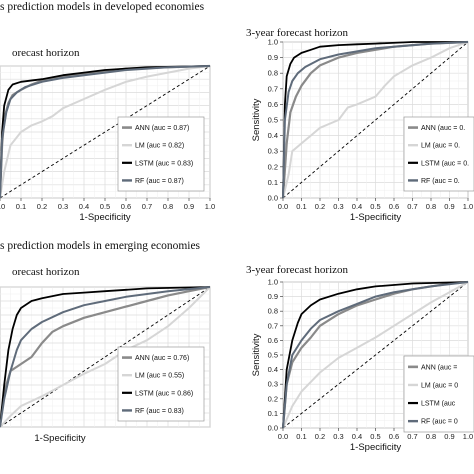 The width and height of the screenshot is (474, 474). Describe the element at coordinates (445, 163) in the screenshot. I see `legend-entry: LSTM (auc = 0.` at that location.